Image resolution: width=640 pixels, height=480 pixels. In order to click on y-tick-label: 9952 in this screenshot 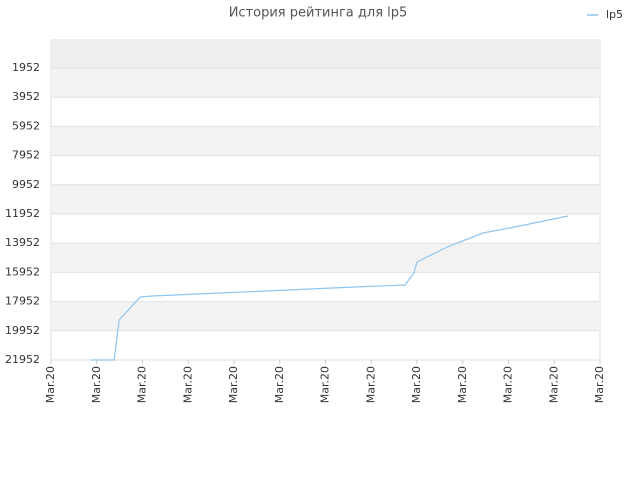, I will do `click(26, 184)`.